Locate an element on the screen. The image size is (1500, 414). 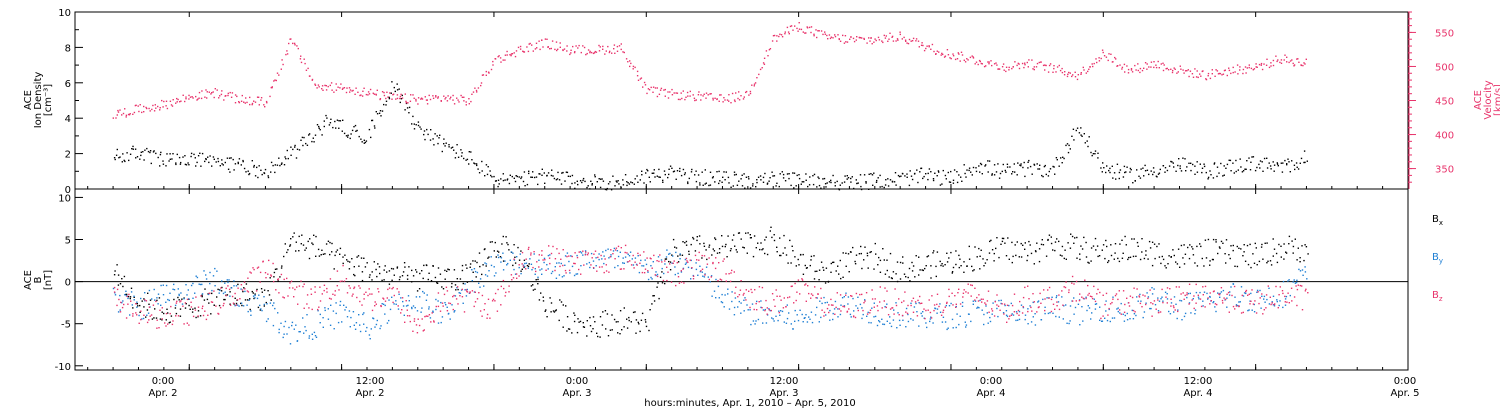
velocity-y-label-line: Velocity is located at coordinates (1488, 99).